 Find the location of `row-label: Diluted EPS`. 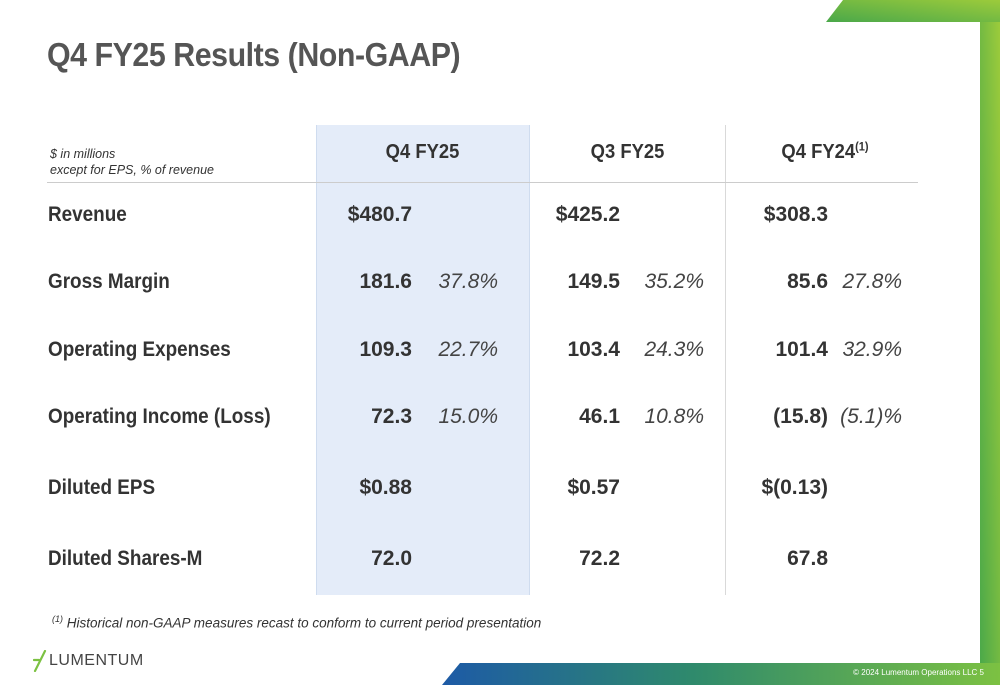

row-label: Diluted EPS is located at coordinates (102, 487).